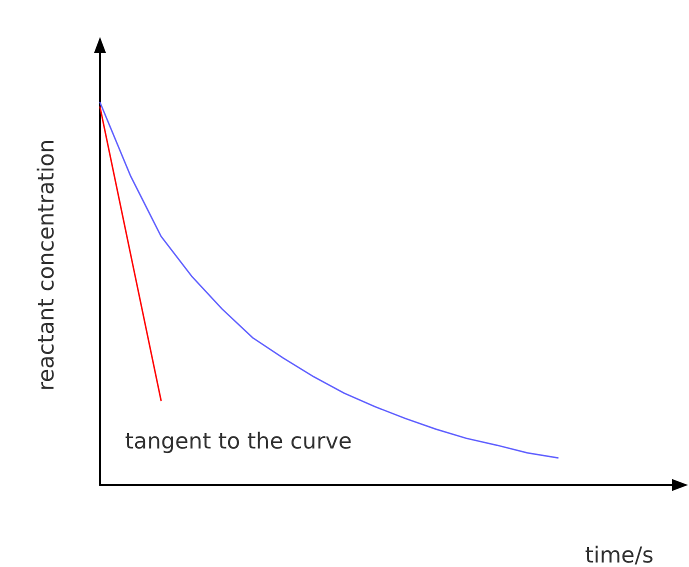 The height and width of the screenshot is (567, 689). Describe the element at coordinates (47, 265) in the screenshot. I see `y-axis-title: reactant concentration` at that location.